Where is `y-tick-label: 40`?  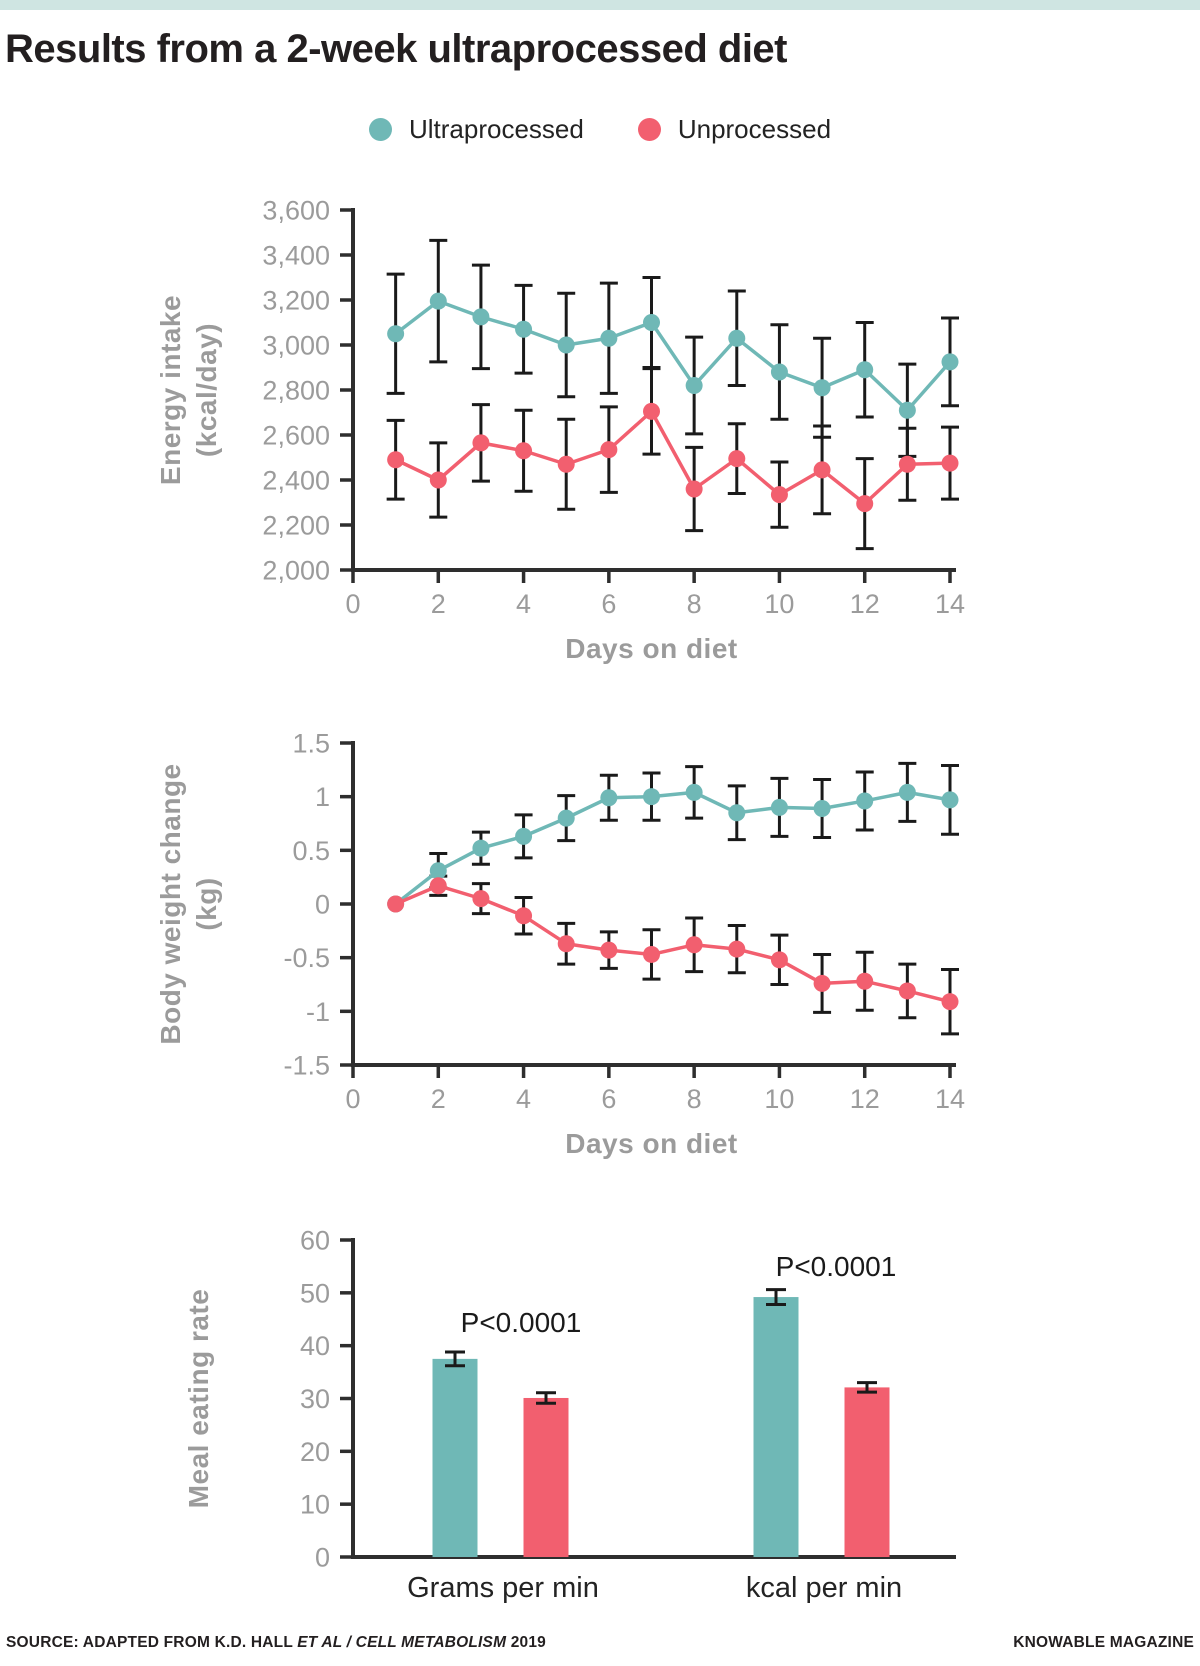 y-tick-label: 40 is located at coordinates (315, 1346).